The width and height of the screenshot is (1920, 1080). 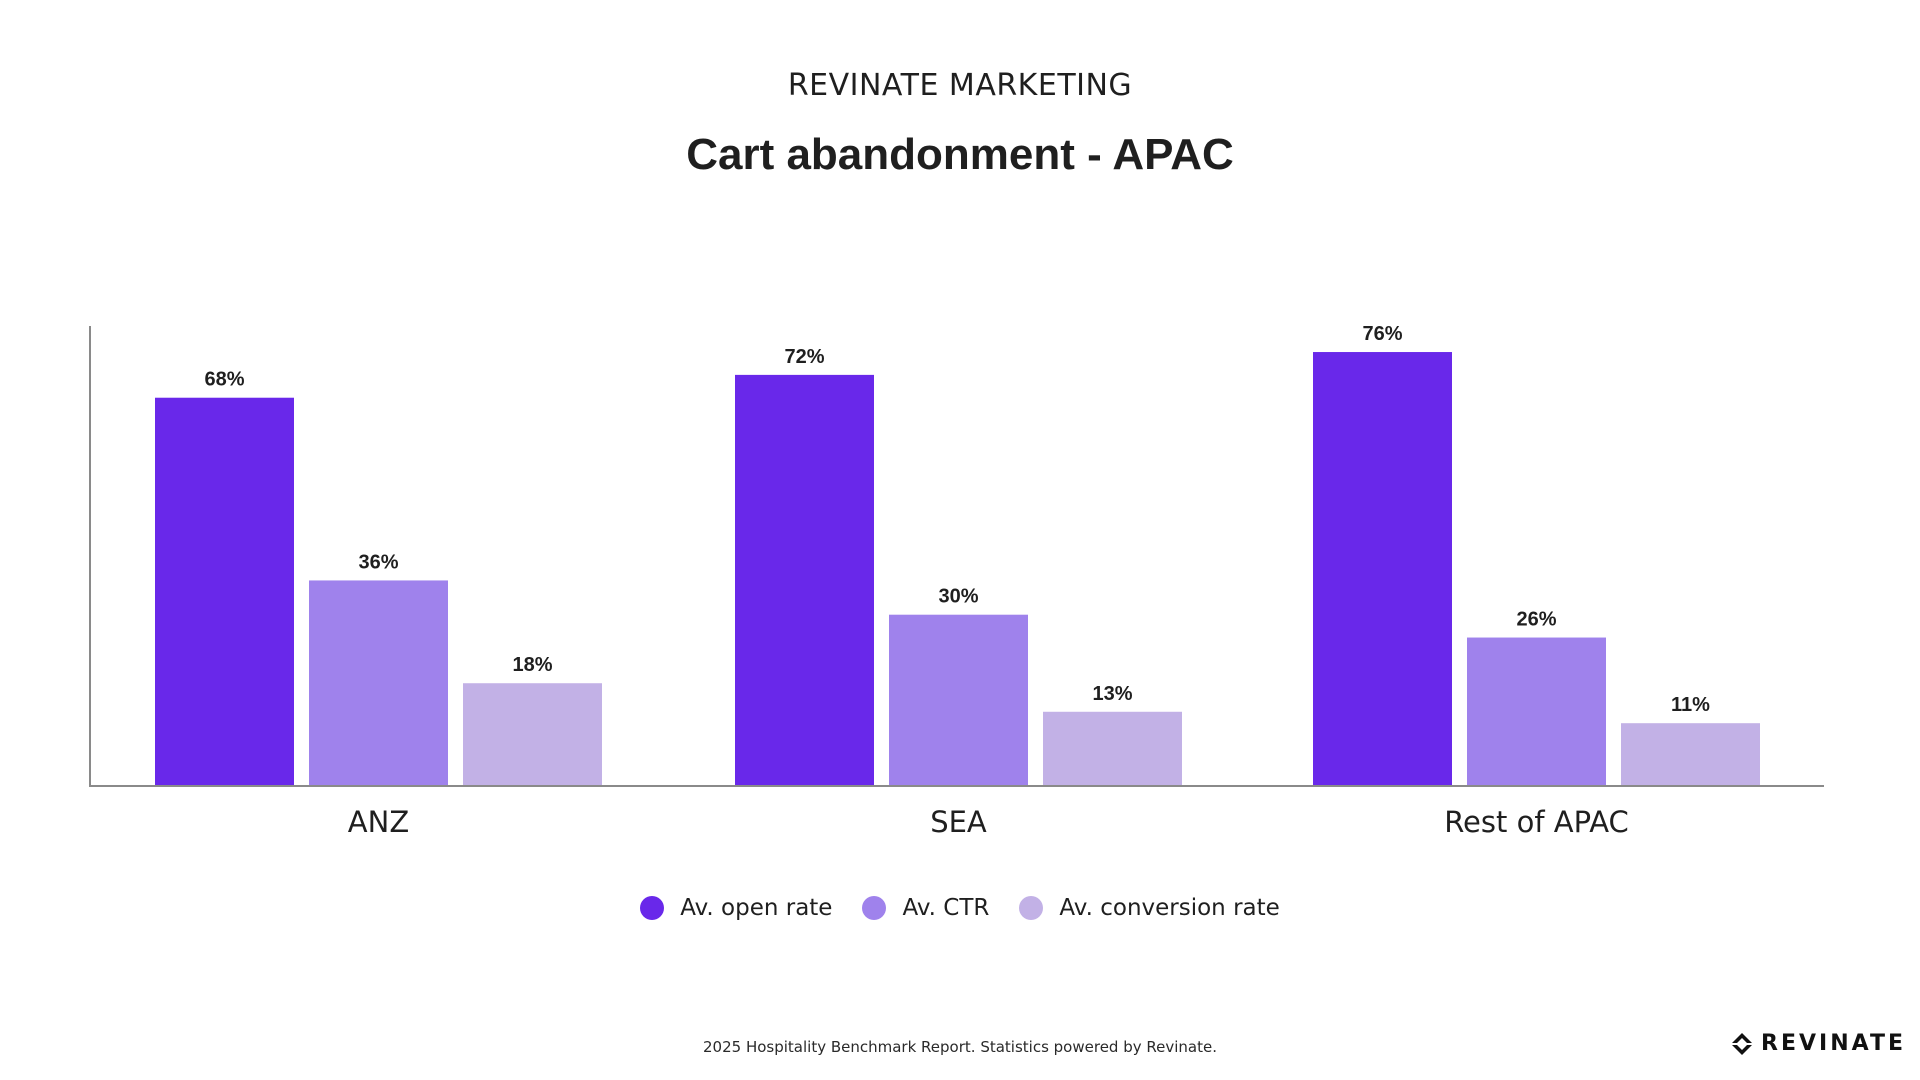 What do you see at coordinates (1382, 334) in the screenshot?
I see `bar-value-label: 76%` at bounding box center [1382, 334].